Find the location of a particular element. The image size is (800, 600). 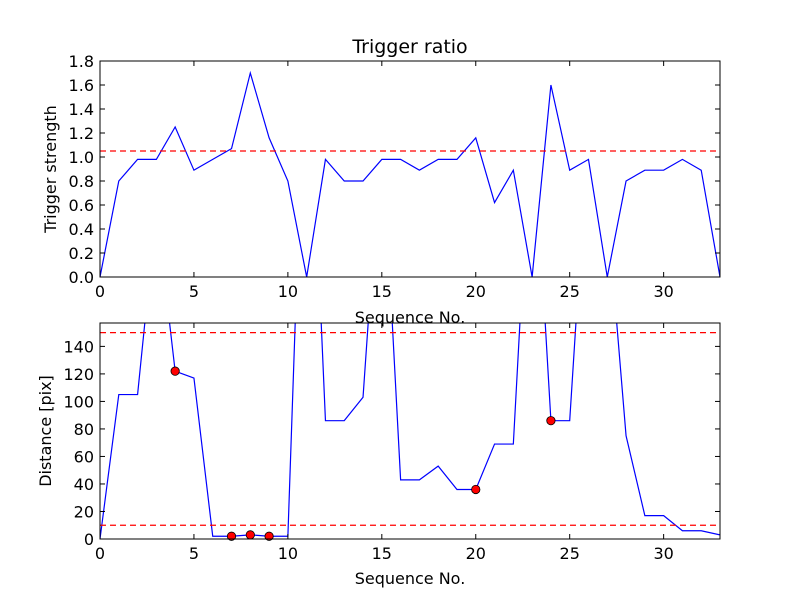

trigger-ratio-y-tick-label: 0.8 is located at coordinates (81, 181).